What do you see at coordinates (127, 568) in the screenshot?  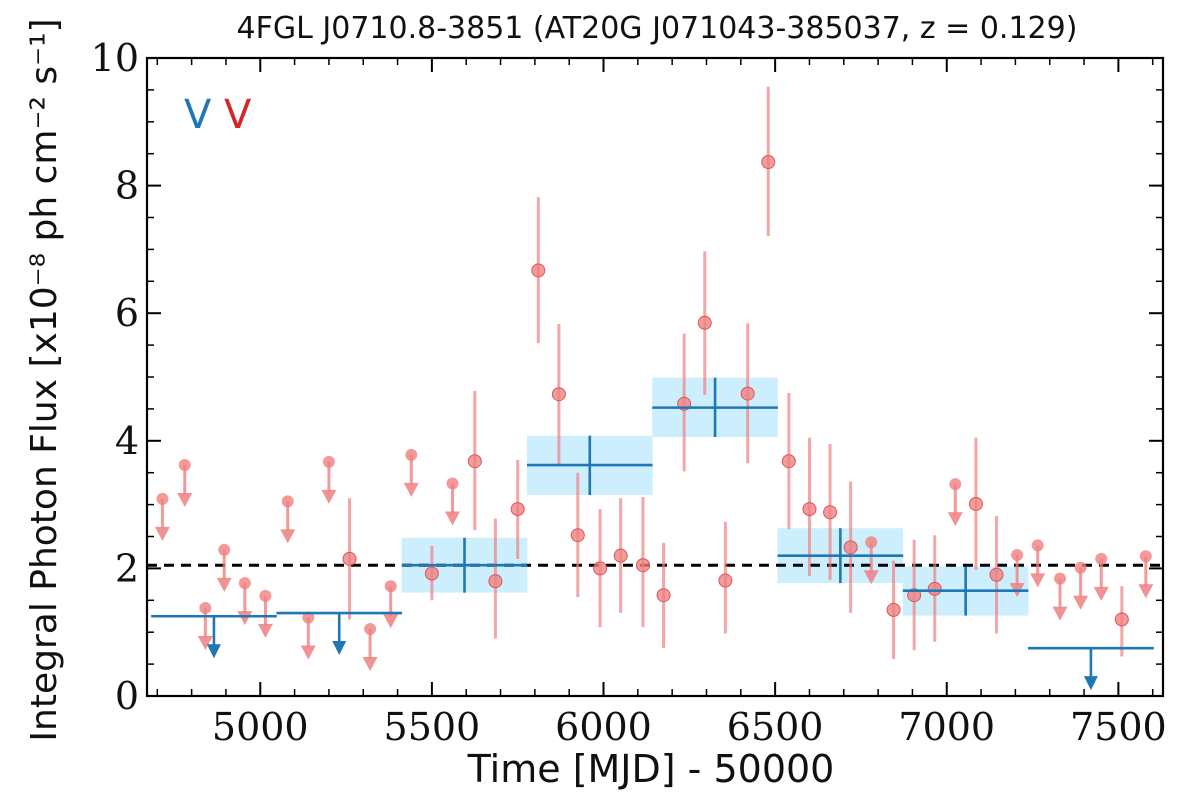 I see `y-tick-label: 2` at bounding box center [127, 568].